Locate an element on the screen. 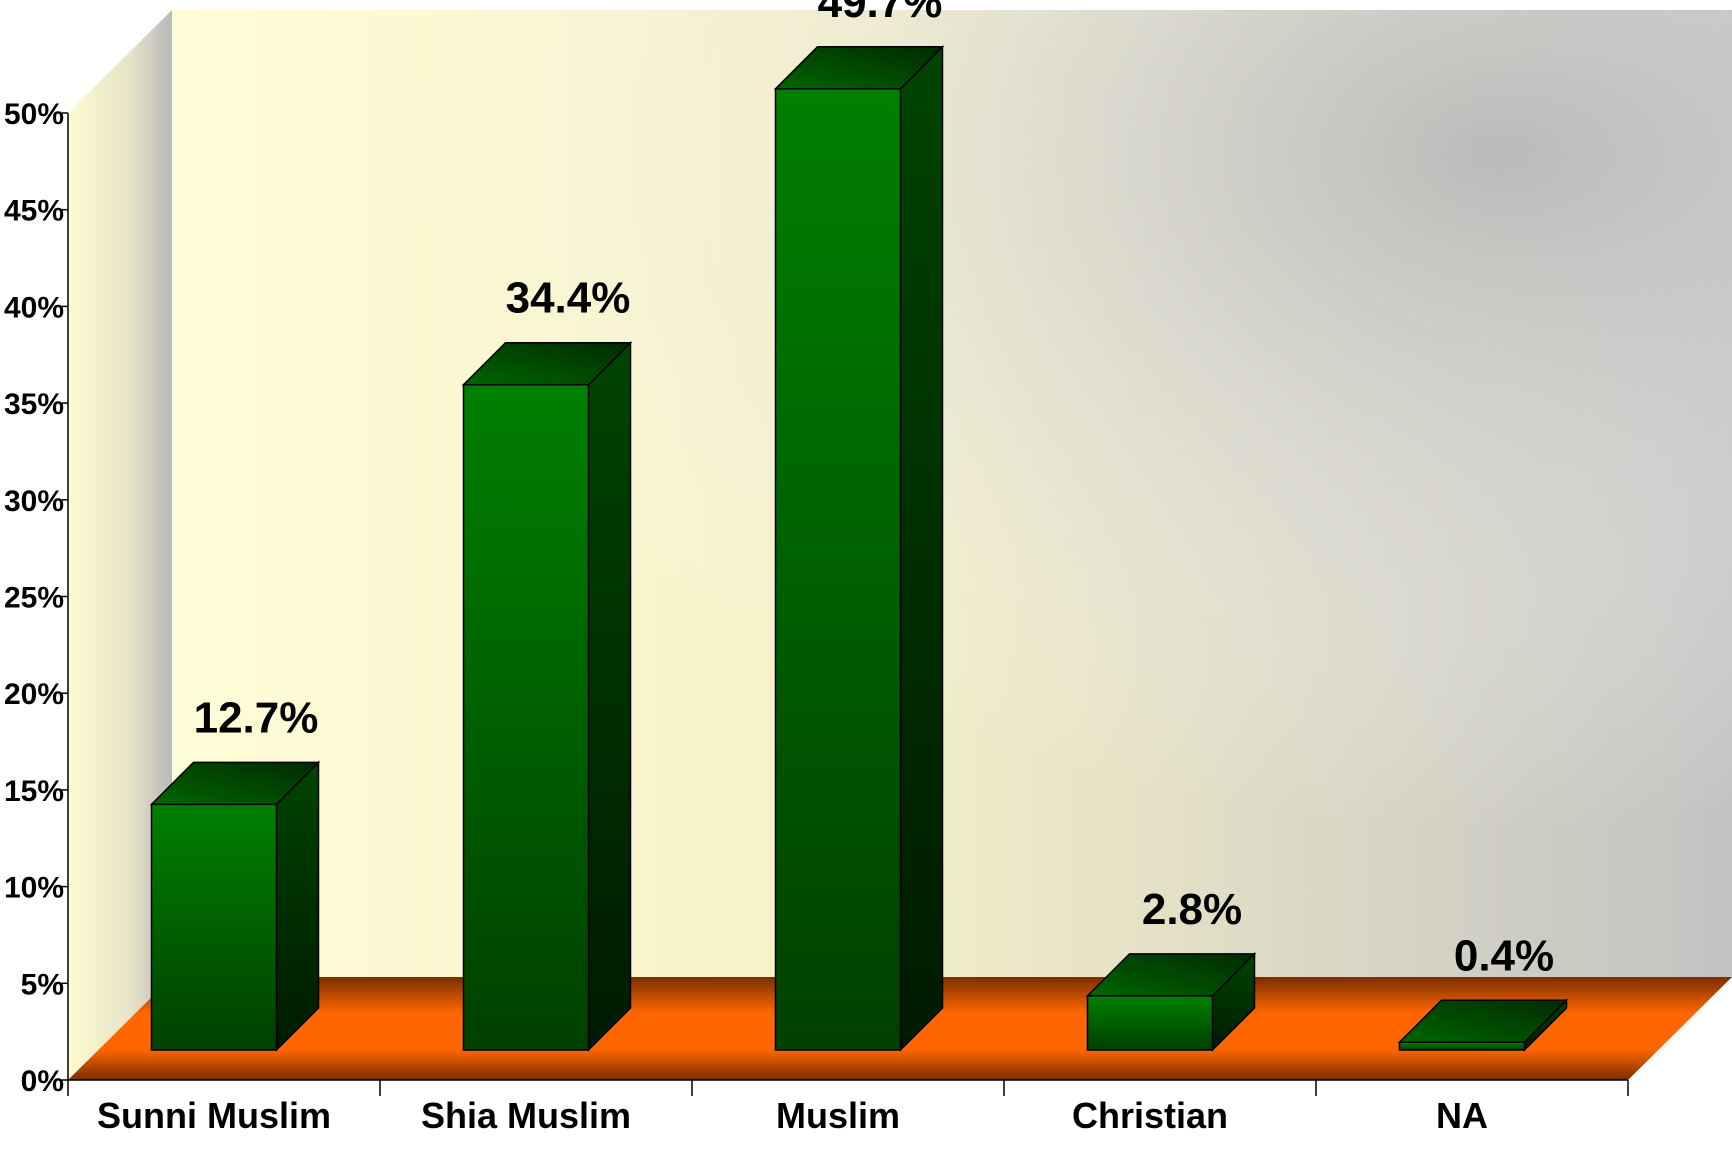 This screenshot has height=1149, width=1732. y-tick-label: 25% is located at coordinates (34, 598).